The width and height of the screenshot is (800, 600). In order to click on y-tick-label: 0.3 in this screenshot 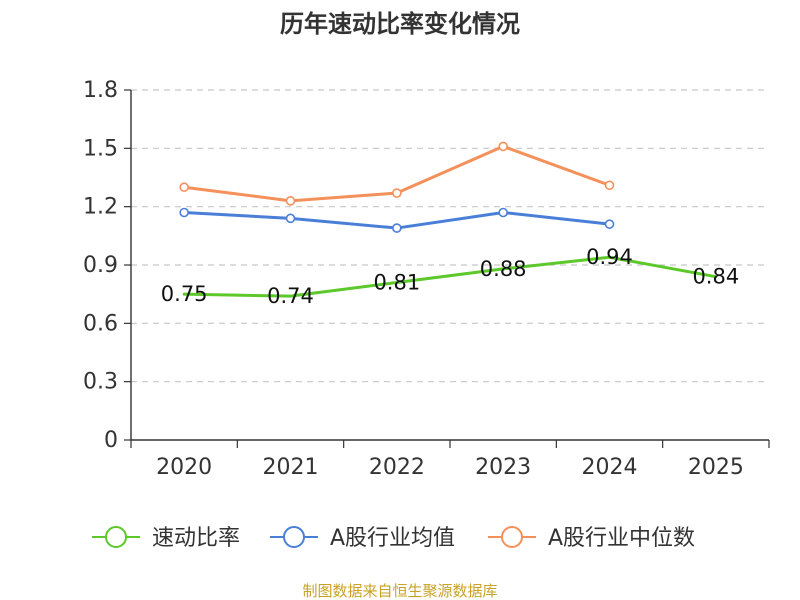, I will do `click(100, 382)`.